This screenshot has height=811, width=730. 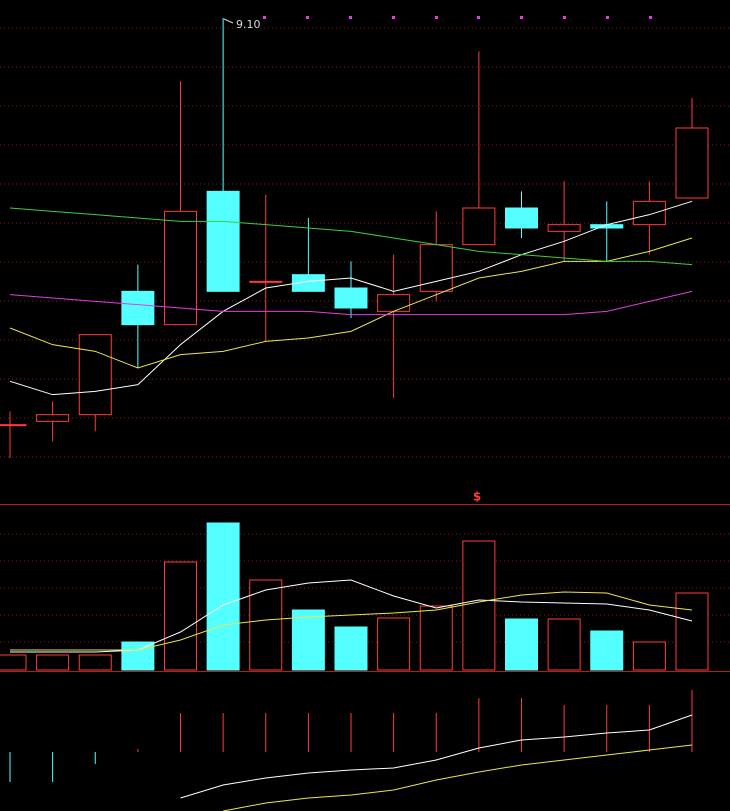 I want to click on high-pointer, so click(x=228, y=21).